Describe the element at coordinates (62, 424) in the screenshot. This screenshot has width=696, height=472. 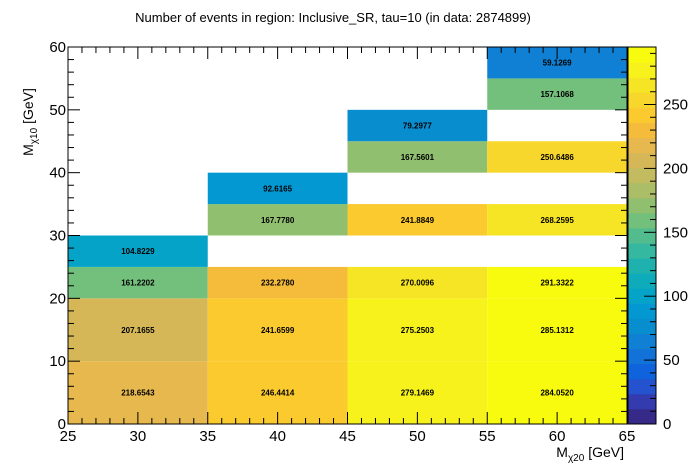
I see `y-tick-label: 0` at that location.